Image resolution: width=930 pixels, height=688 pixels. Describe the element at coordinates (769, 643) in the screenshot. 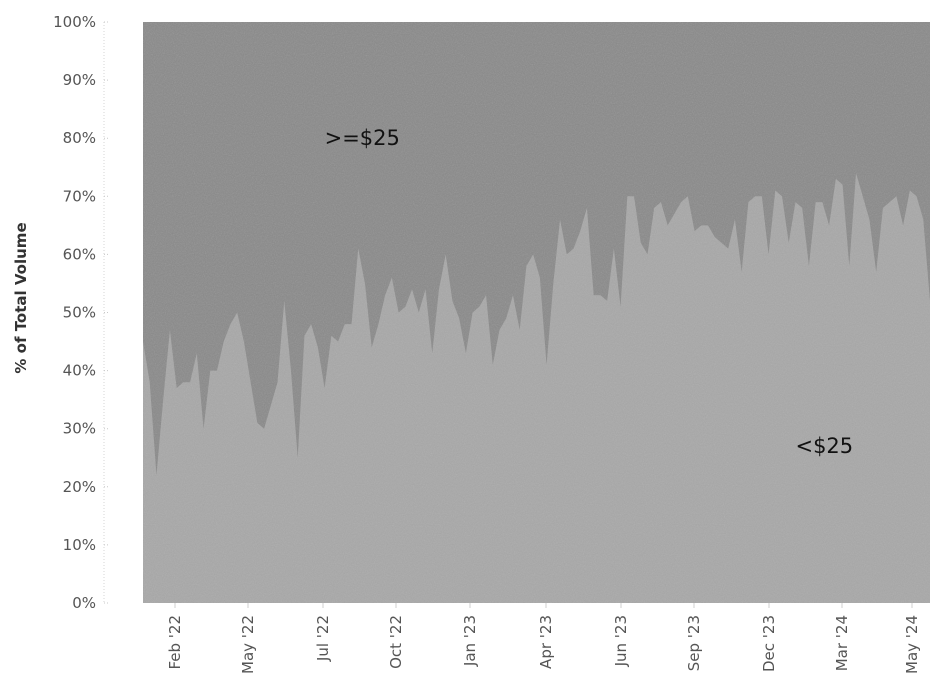

I see `x-tick-label: Dec '23` at that location.